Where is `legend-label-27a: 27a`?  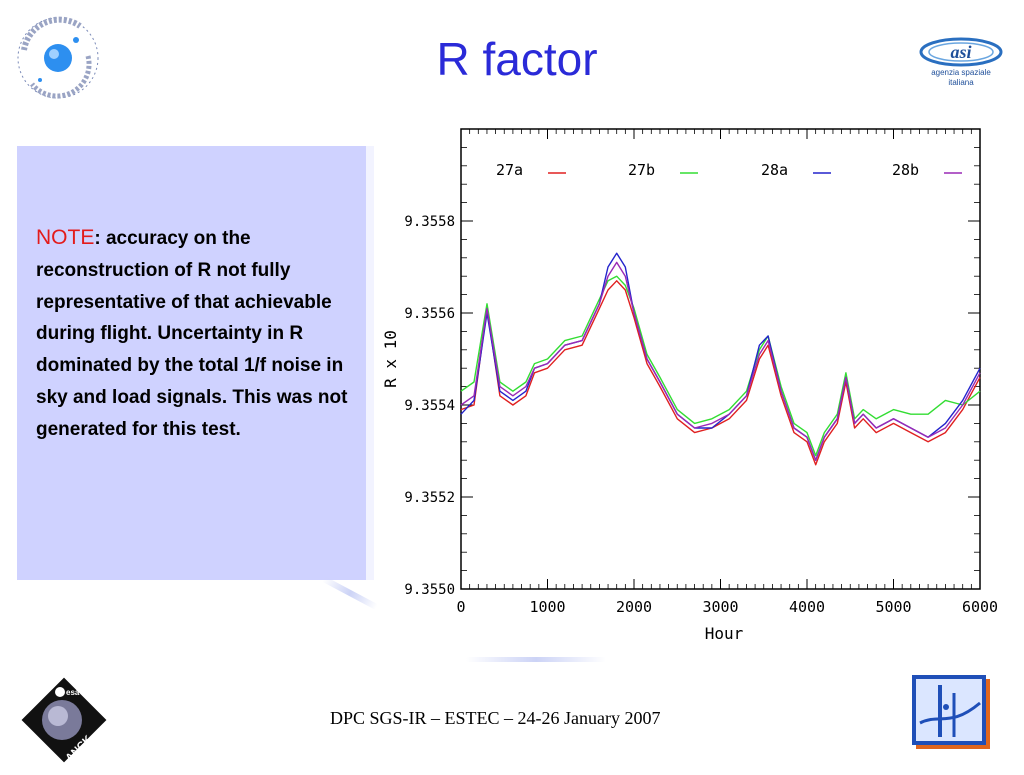
legend-label-27a: 27a is located at coordinates (509, 170).